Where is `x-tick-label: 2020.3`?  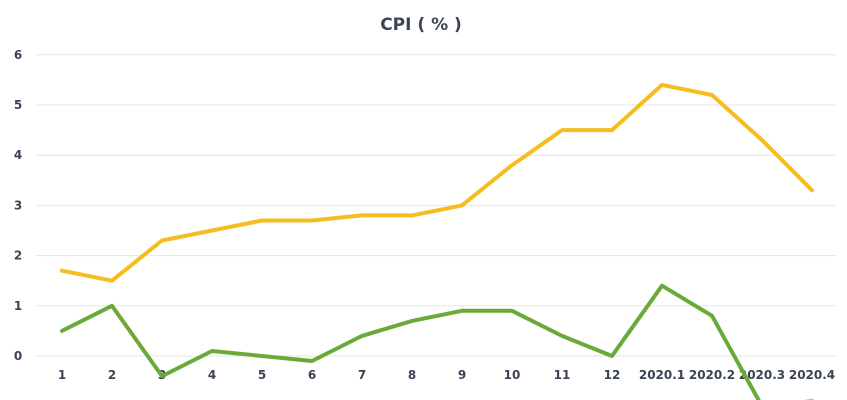 x-tick-label: 2020.3 is located at coordinates (762, 375).